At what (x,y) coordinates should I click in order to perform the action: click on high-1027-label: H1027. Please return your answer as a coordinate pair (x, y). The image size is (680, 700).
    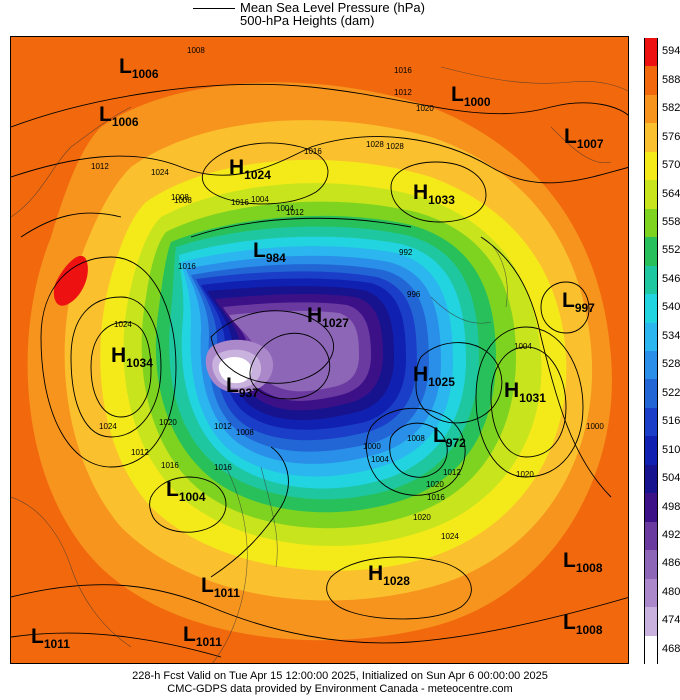
    Looking at the image, I should click on (328, 317).